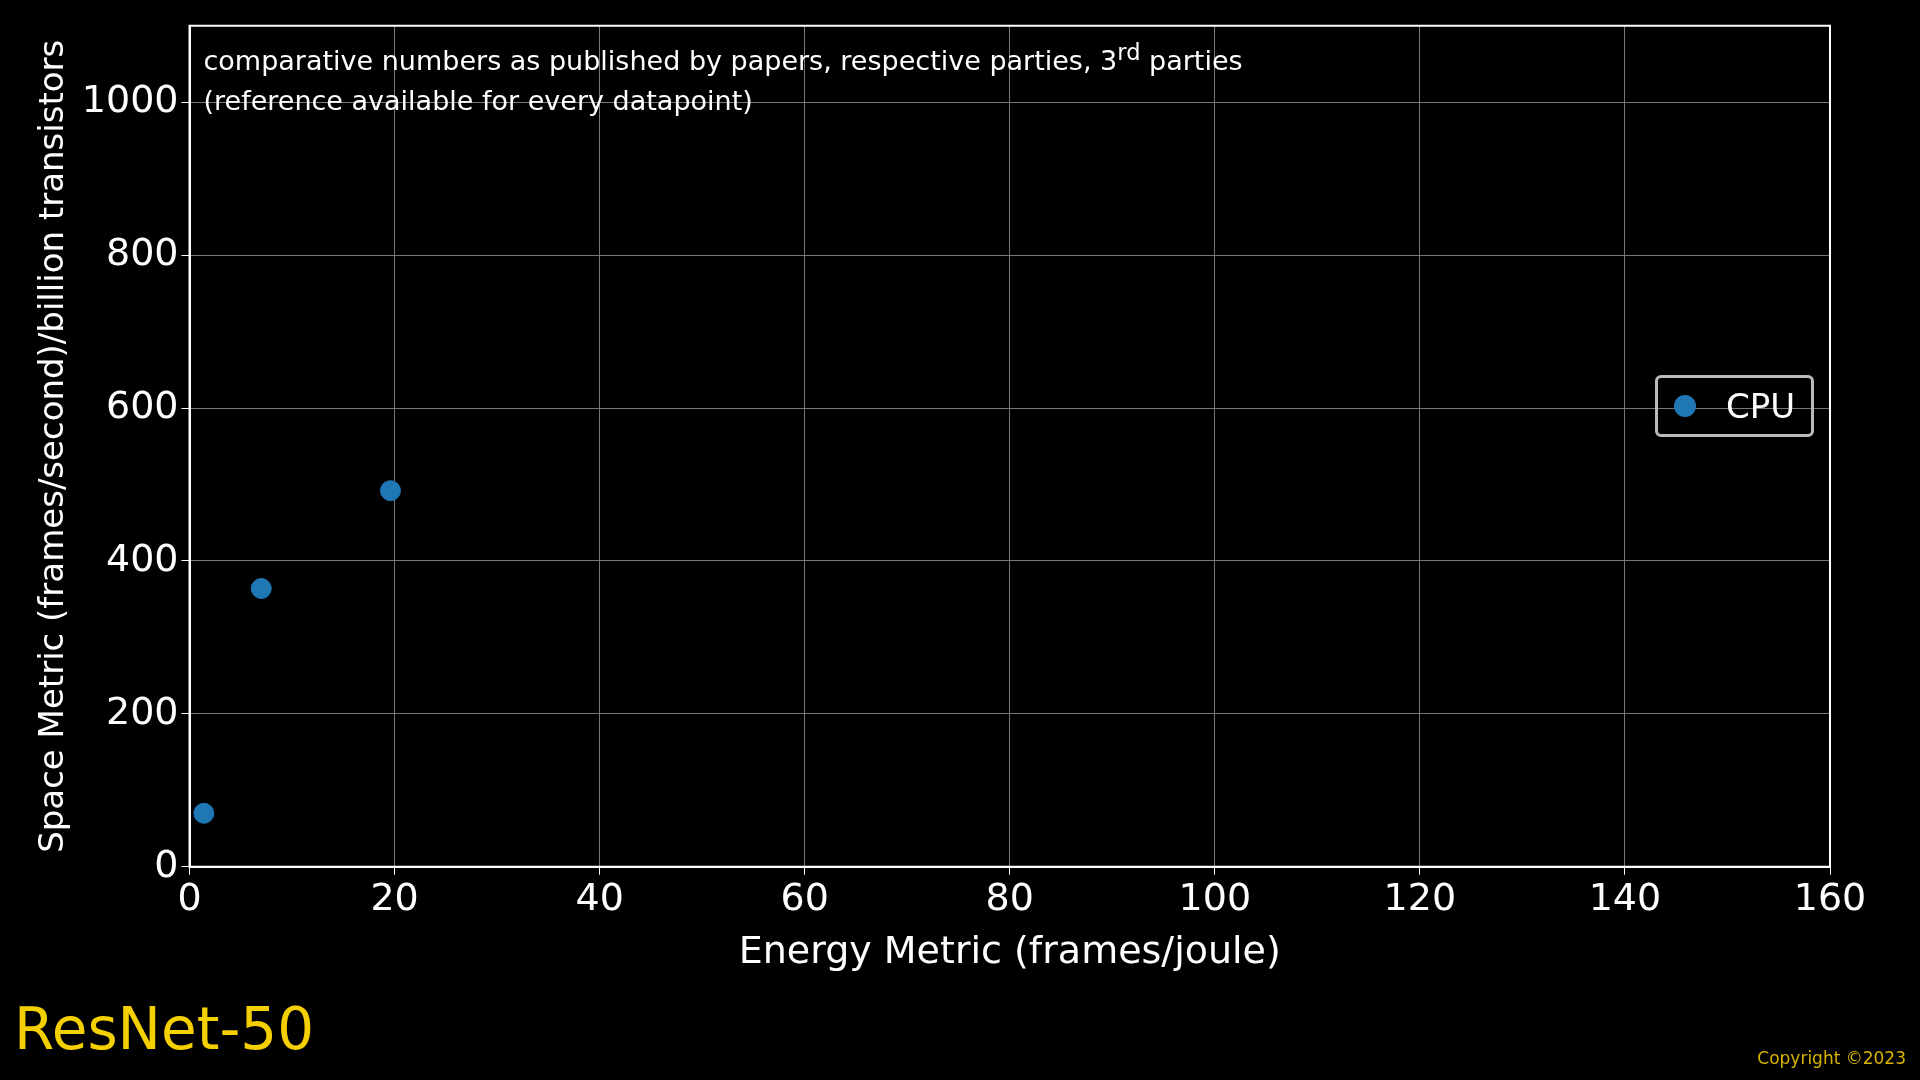 Image resolution: width=1920 pixels, height=1080 pixels. What do you see at coordinates (1761, 406) in the screenshot?
I see `legend-label: CPU` at bounding box center [1761, 406].